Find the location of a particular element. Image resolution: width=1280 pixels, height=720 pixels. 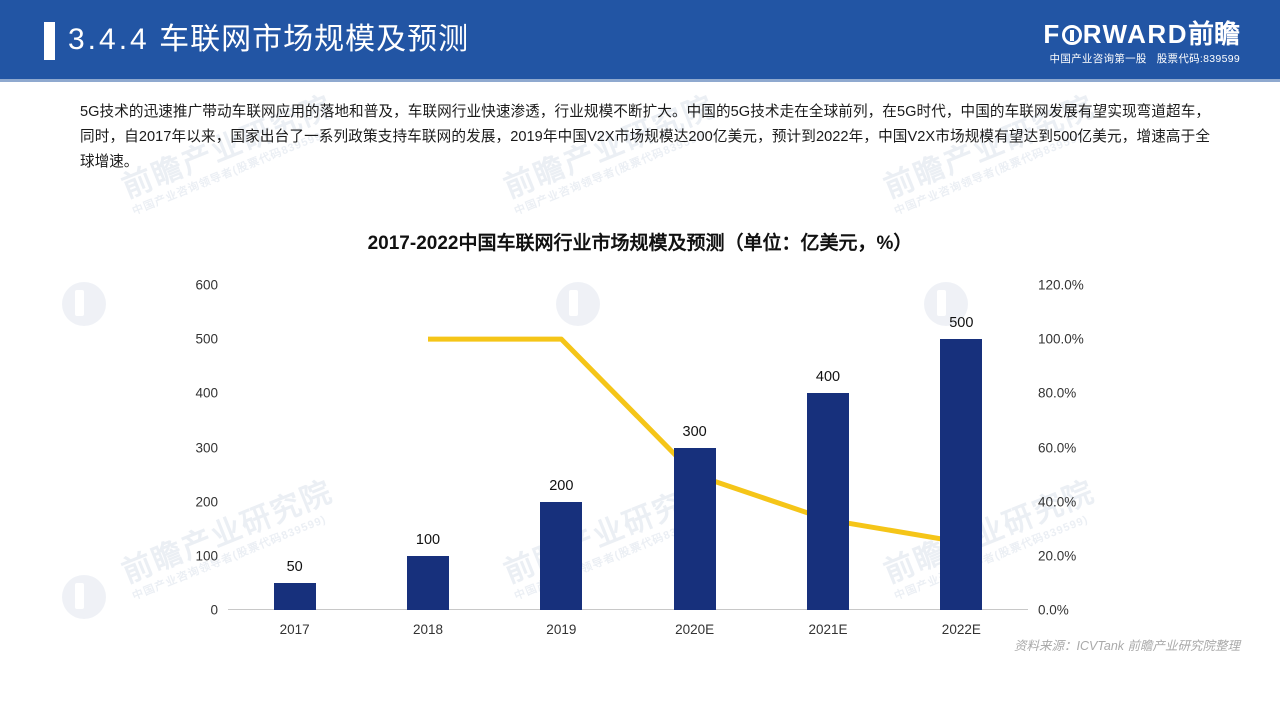

bar-value-label-2021E: 400 is located at coordinates (828, 377).